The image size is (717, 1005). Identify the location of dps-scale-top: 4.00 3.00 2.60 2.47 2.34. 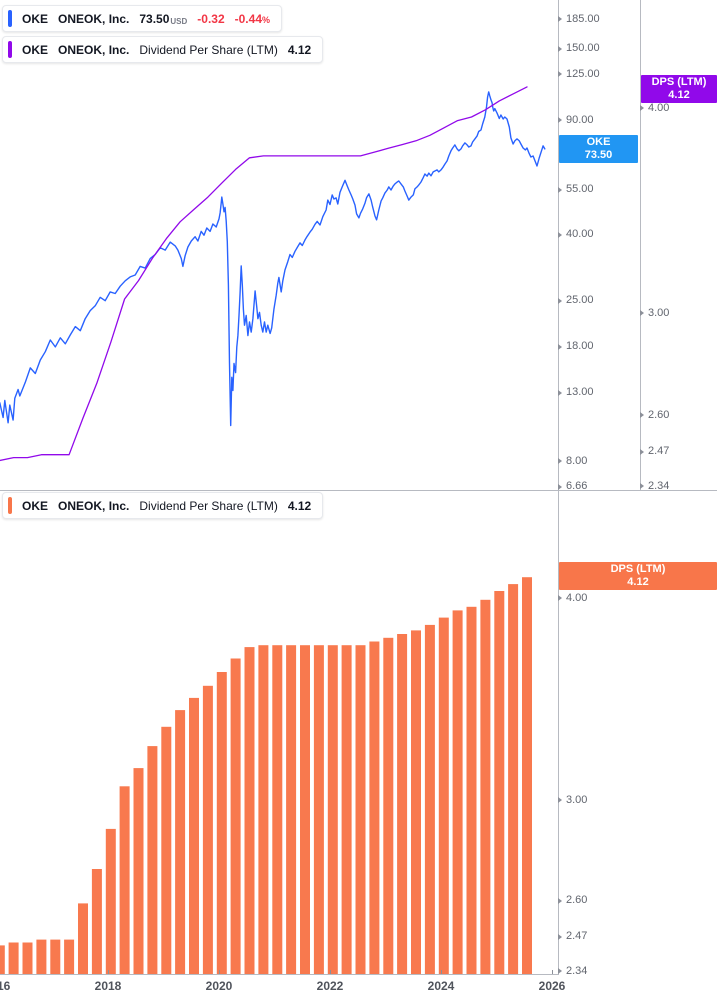
(679, 246).